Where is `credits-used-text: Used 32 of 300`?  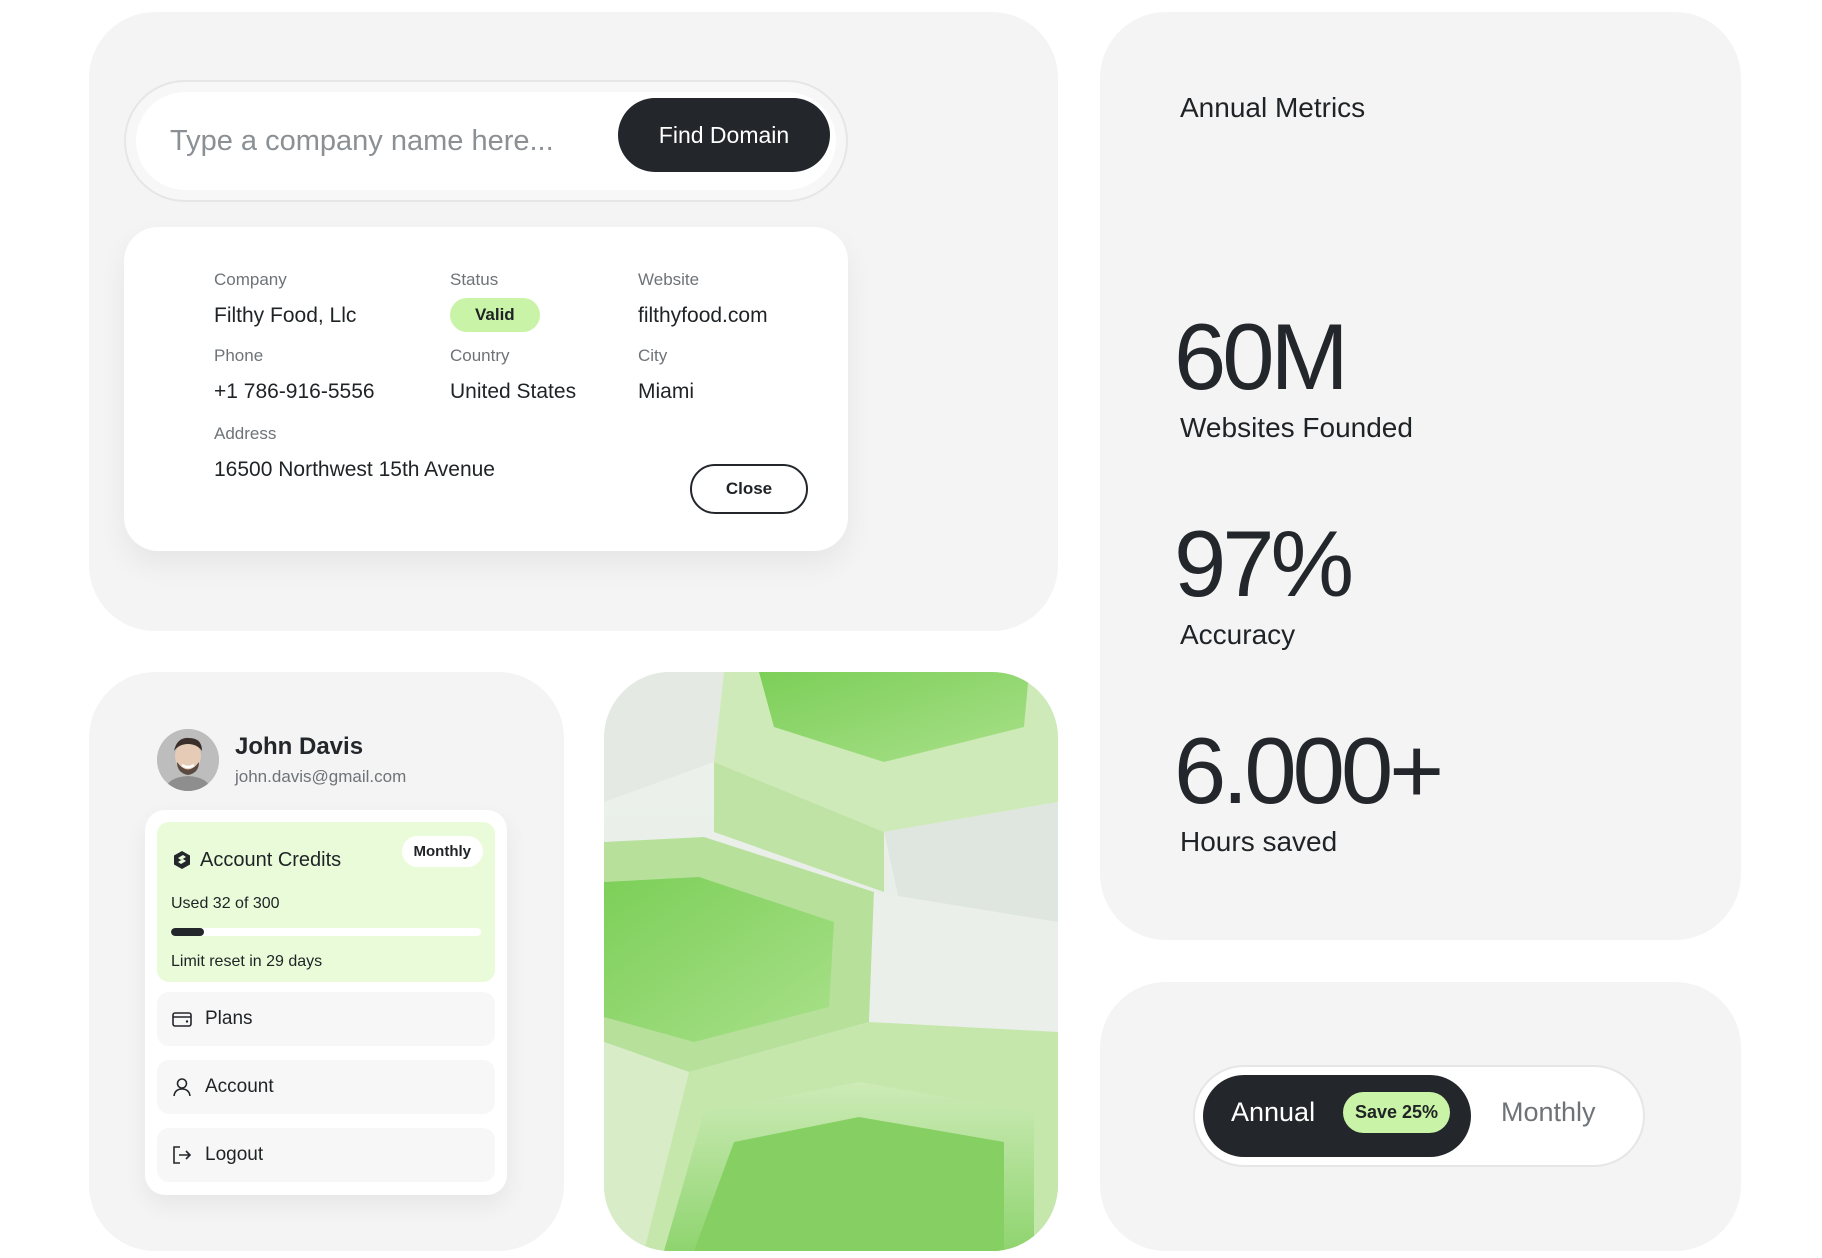
credits-used-text: Used 32 of 300 is located at coordinates (225, 903).